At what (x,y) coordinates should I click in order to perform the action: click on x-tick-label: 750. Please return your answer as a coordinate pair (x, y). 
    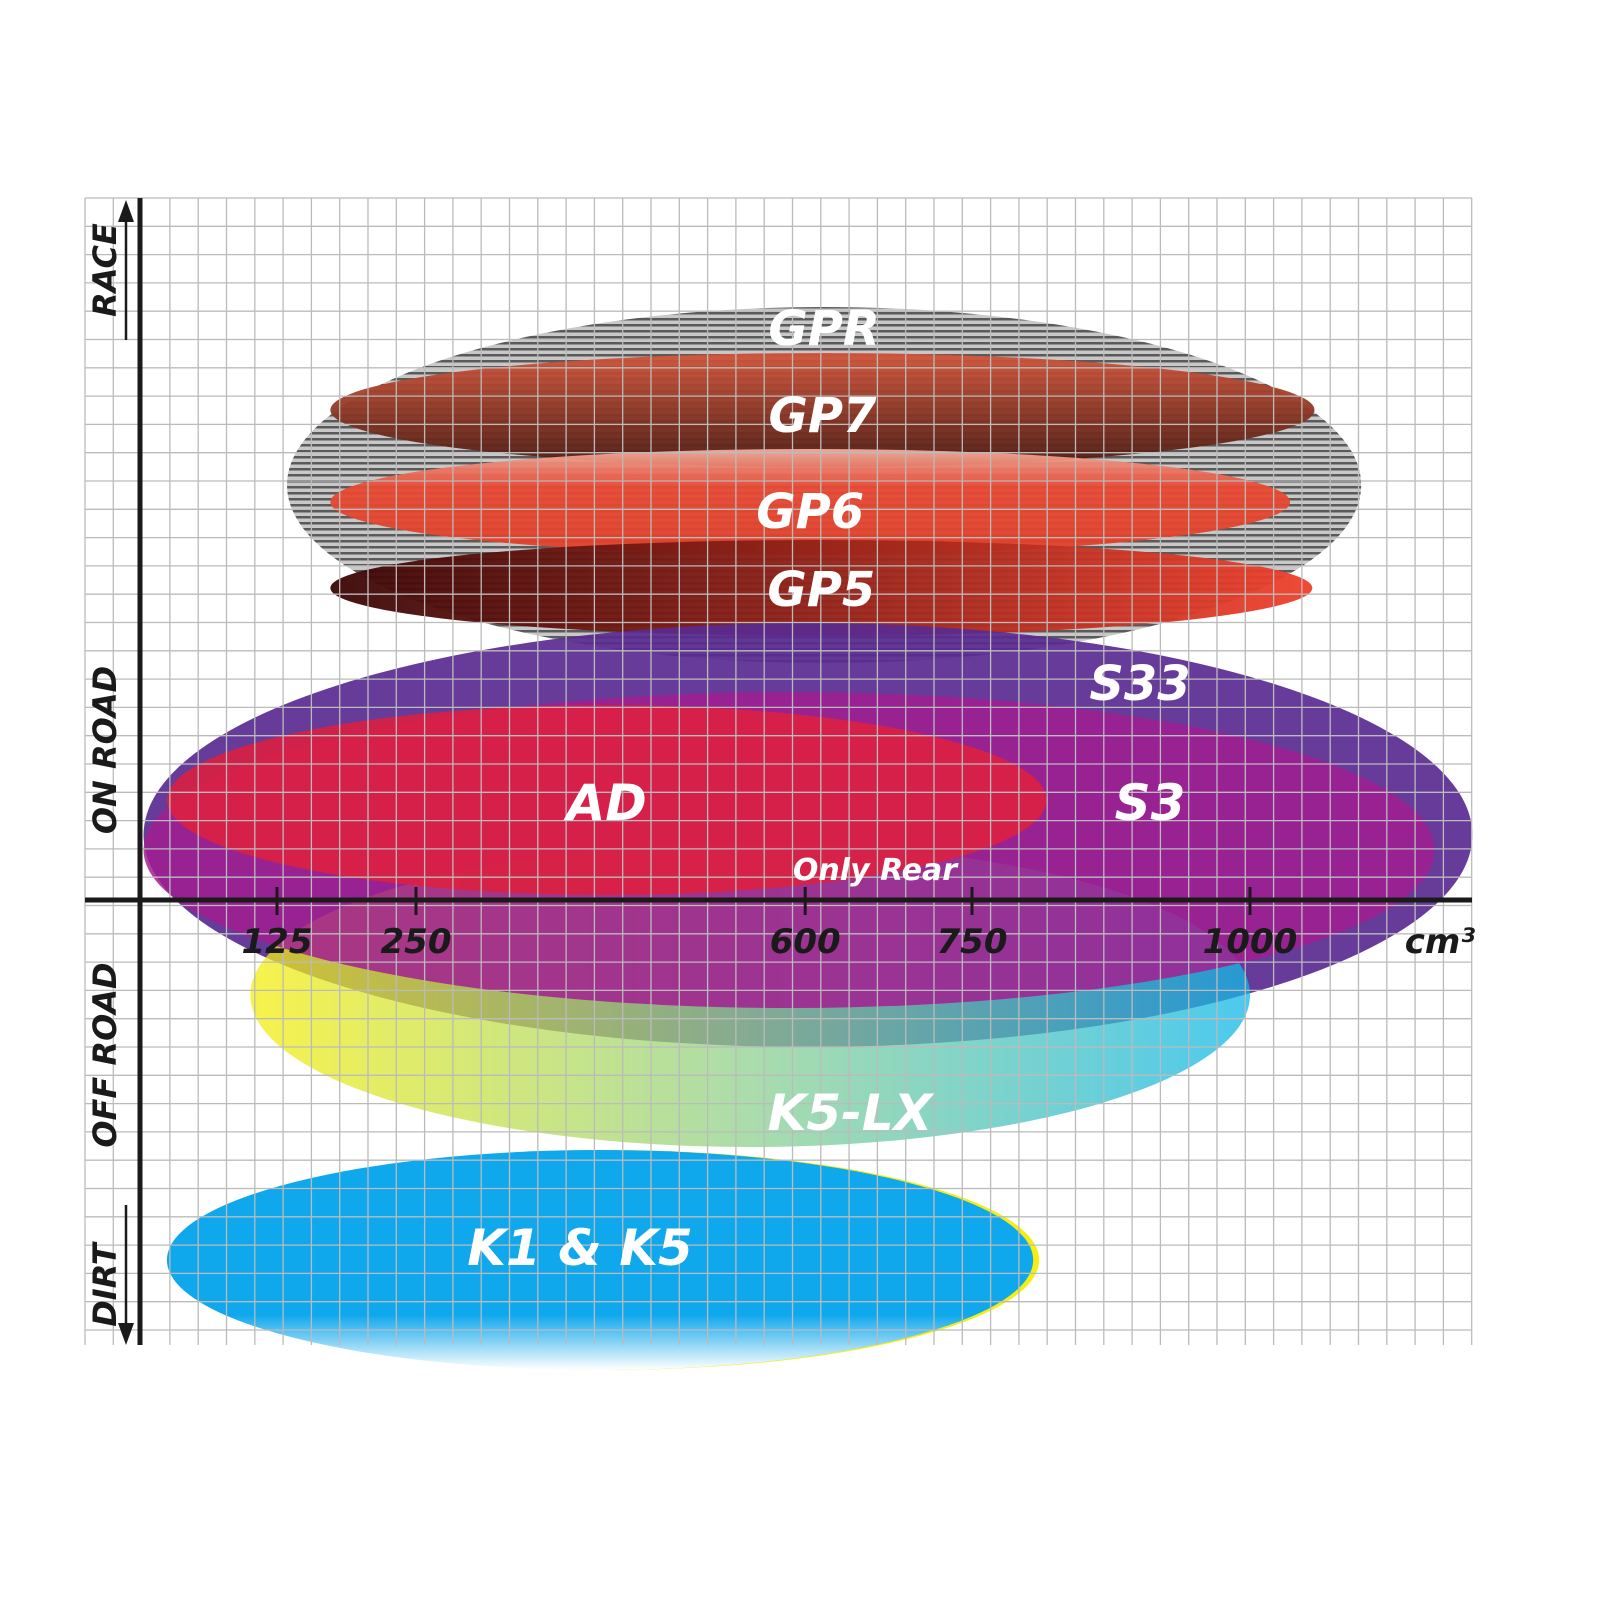
    Looking at the image, I should click on (972, 942).